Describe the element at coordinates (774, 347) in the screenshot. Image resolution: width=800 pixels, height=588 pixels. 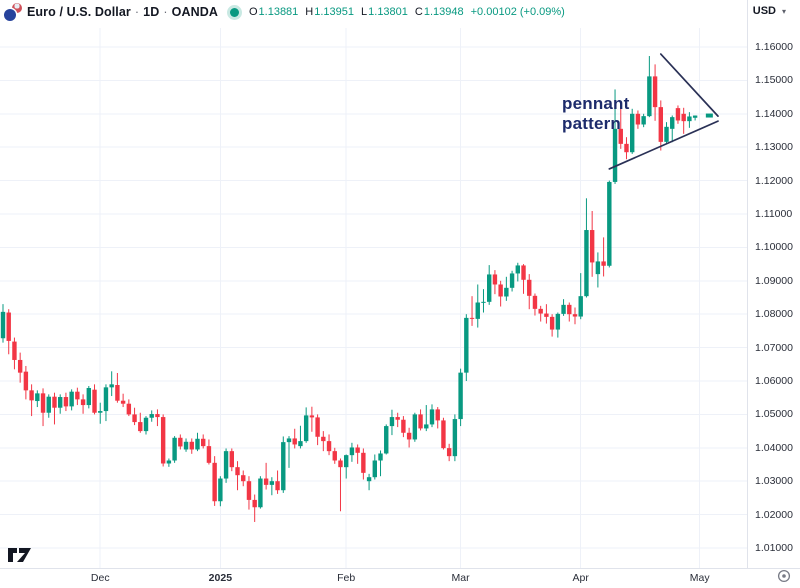
I see `price-tick-label: 1.07000` at that location.